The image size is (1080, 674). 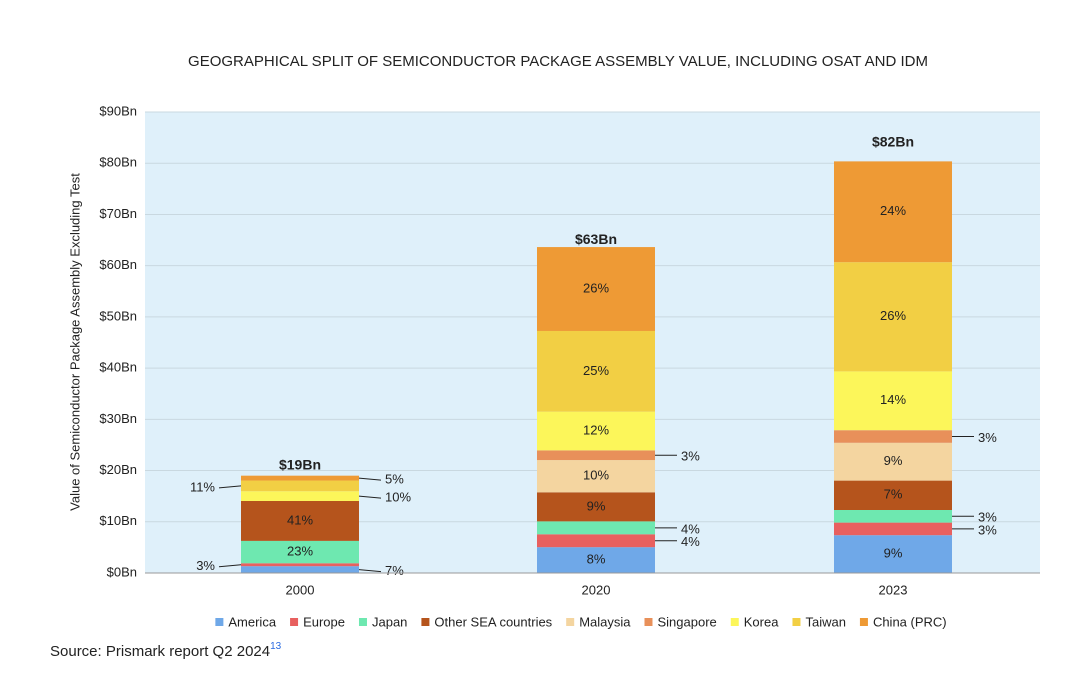 I want to click on value-label: 24%, so click(x=893, y=210).